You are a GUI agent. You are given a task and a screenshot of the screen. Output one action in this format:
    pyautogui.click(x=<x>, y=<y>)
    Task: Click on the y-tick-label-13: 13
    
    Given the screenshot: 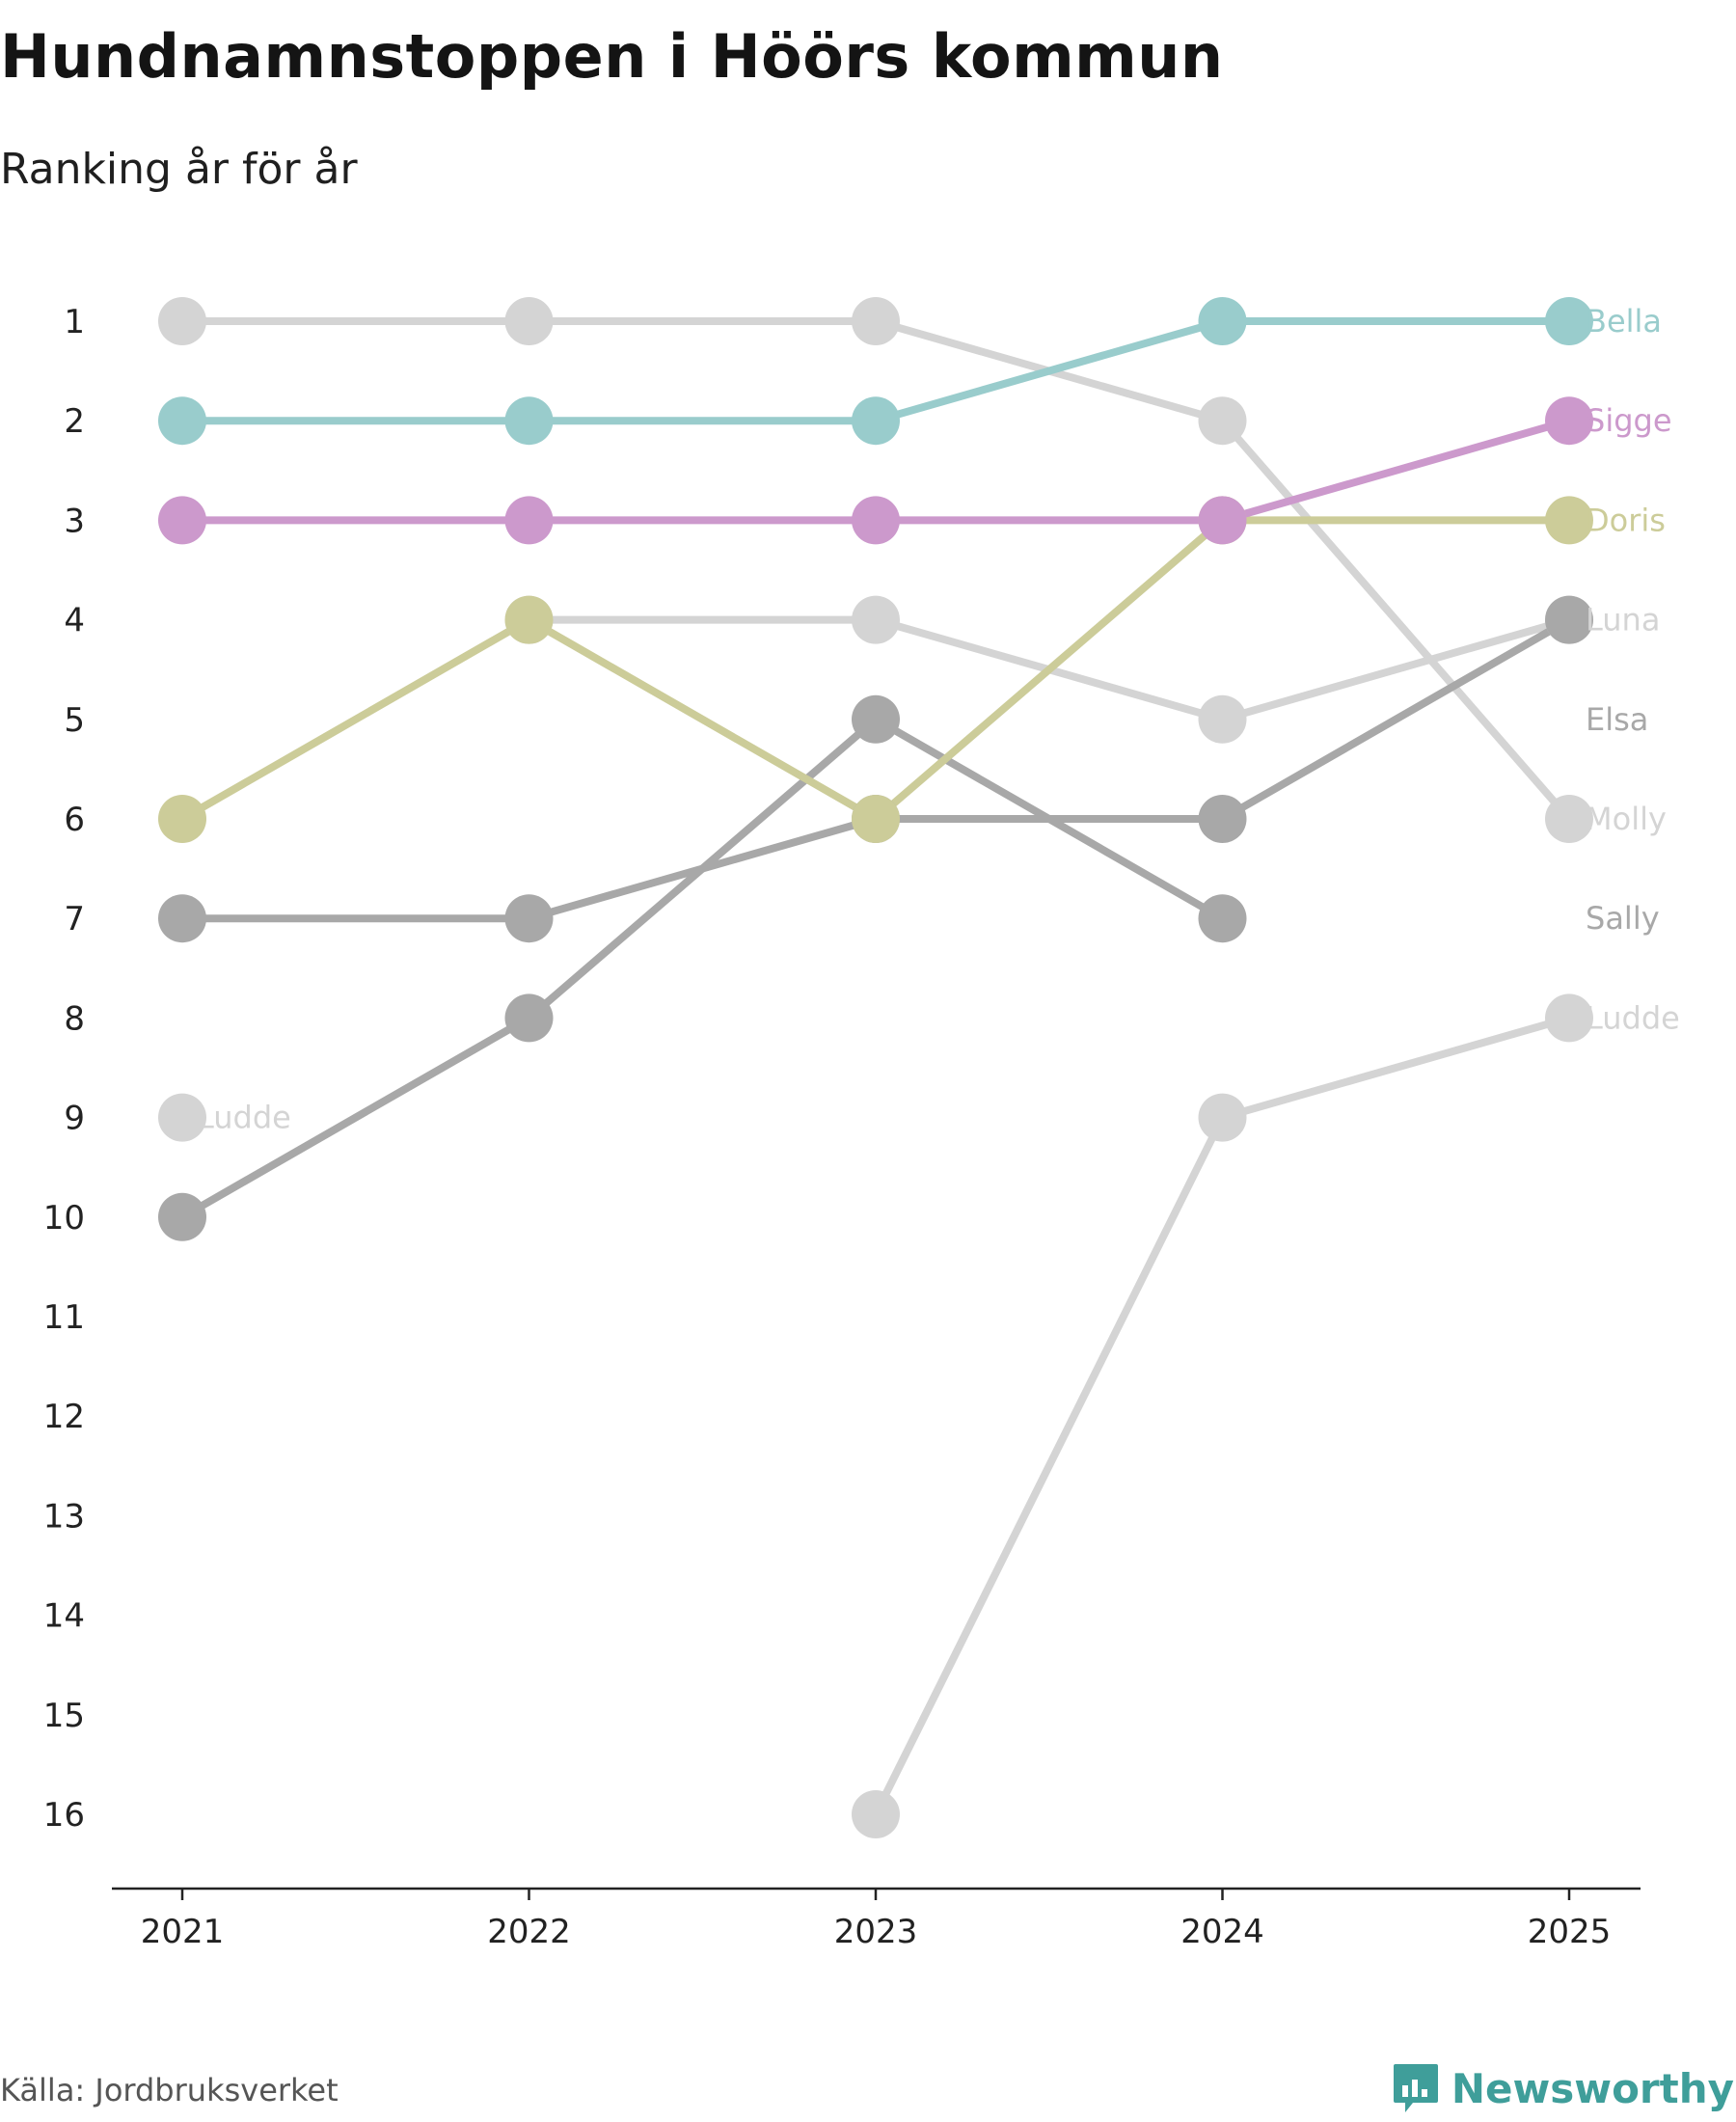 What is the action you would take?
    pyautogui.click(x=64, y=1517)
    